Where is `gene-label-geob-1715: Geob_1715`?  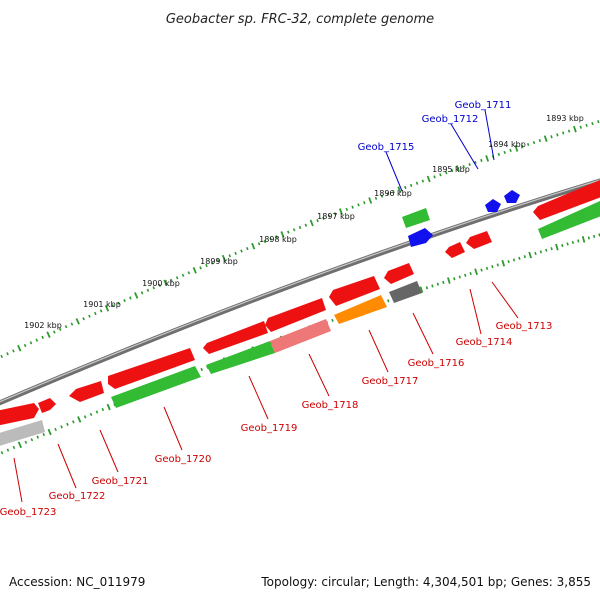
gene-label-geob-1715: Geob_1715 is located at coordinates (386, 147).